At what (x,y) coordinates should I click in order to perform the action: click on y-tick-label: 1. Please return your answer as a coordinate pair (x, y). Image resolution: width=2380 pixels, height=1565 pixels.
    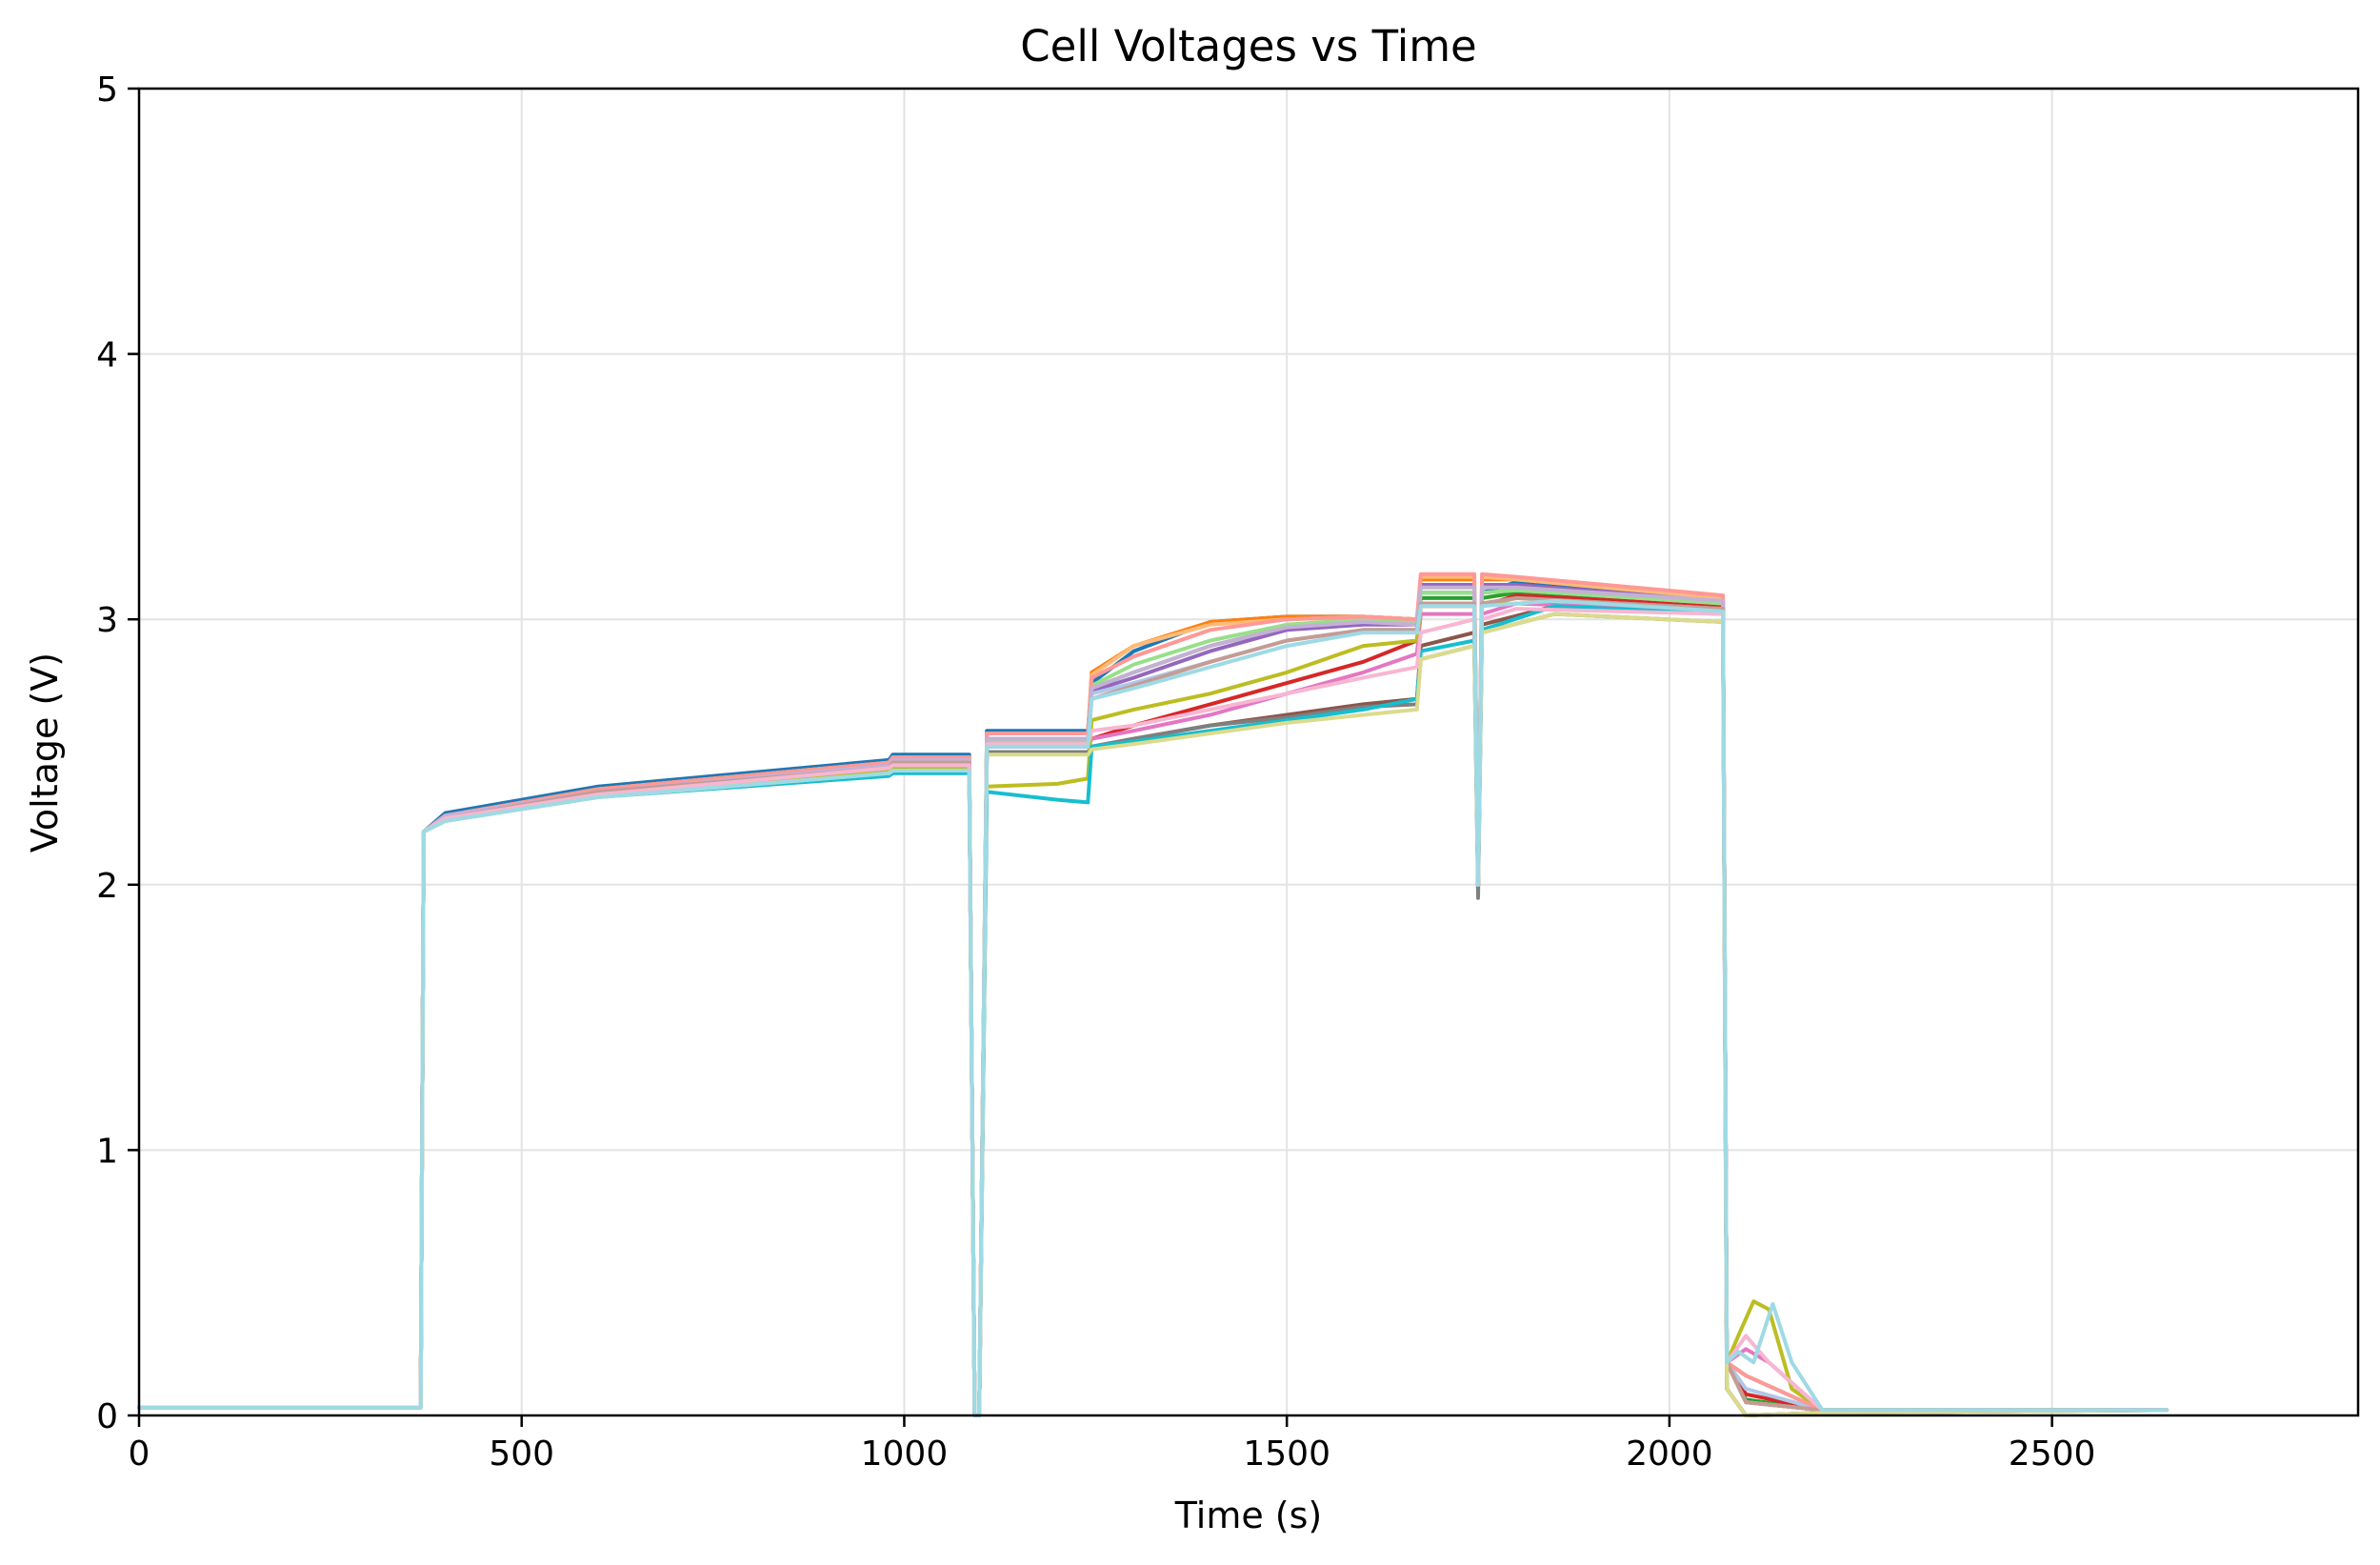
    Looking at the image, I should click on (107, 1151).